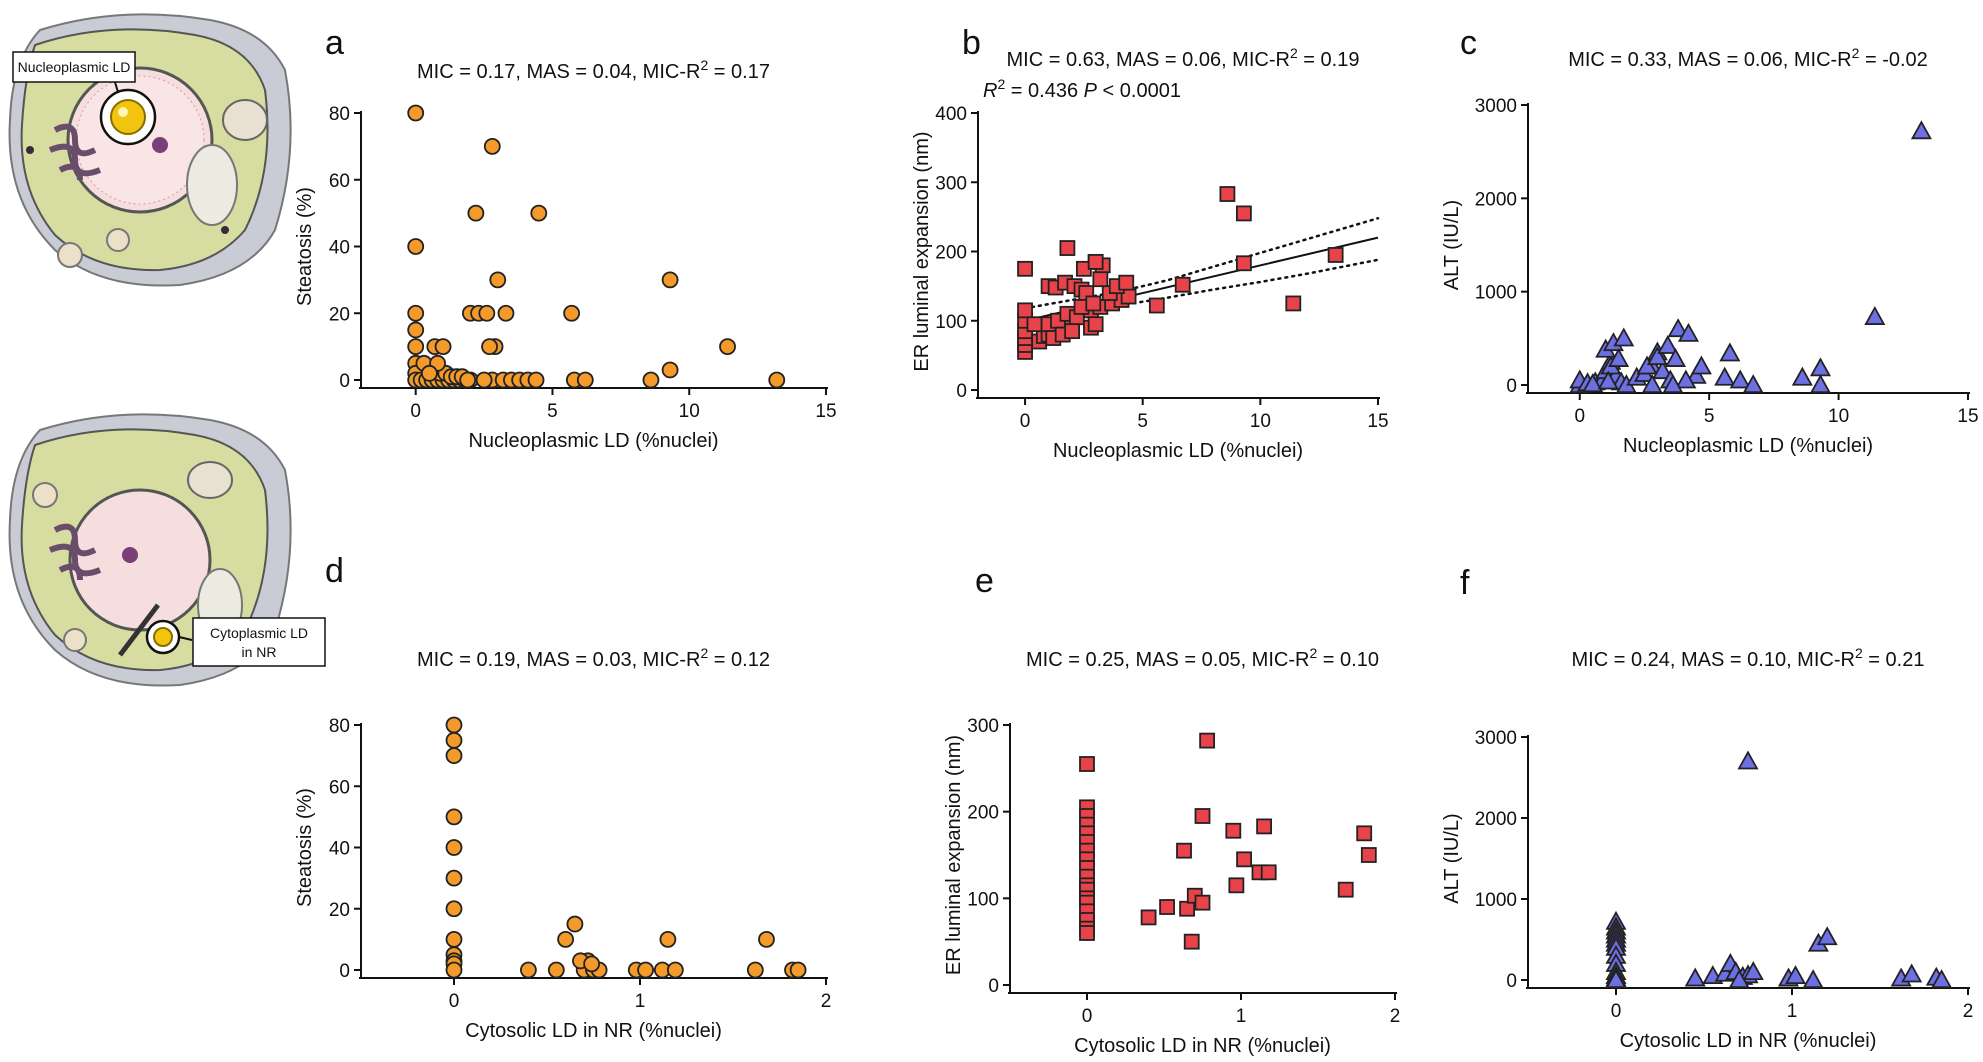  Describe the element at coordinates (1748, 658) in the screenshot. I see `stats-text-f: MIC = 0.24, MAS = 0.10, MIC-R2 = 0.21` at that location.